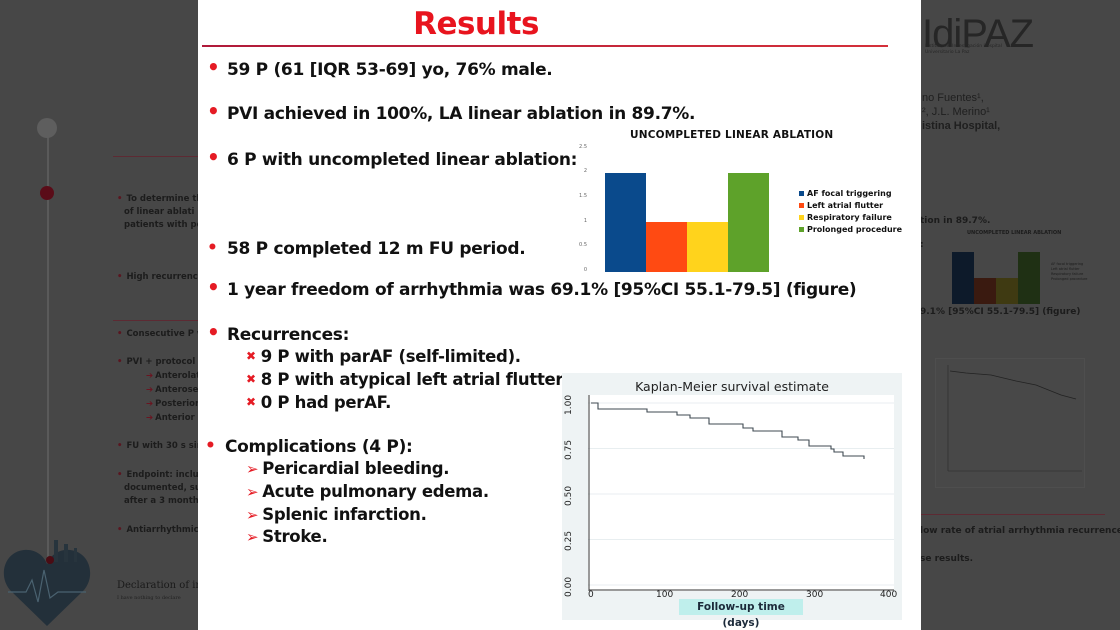  What do you see at coordinates (947, 559) in the screenshot?
I see `conclusion-line-2: se results.` at bounding box center [947, 559].